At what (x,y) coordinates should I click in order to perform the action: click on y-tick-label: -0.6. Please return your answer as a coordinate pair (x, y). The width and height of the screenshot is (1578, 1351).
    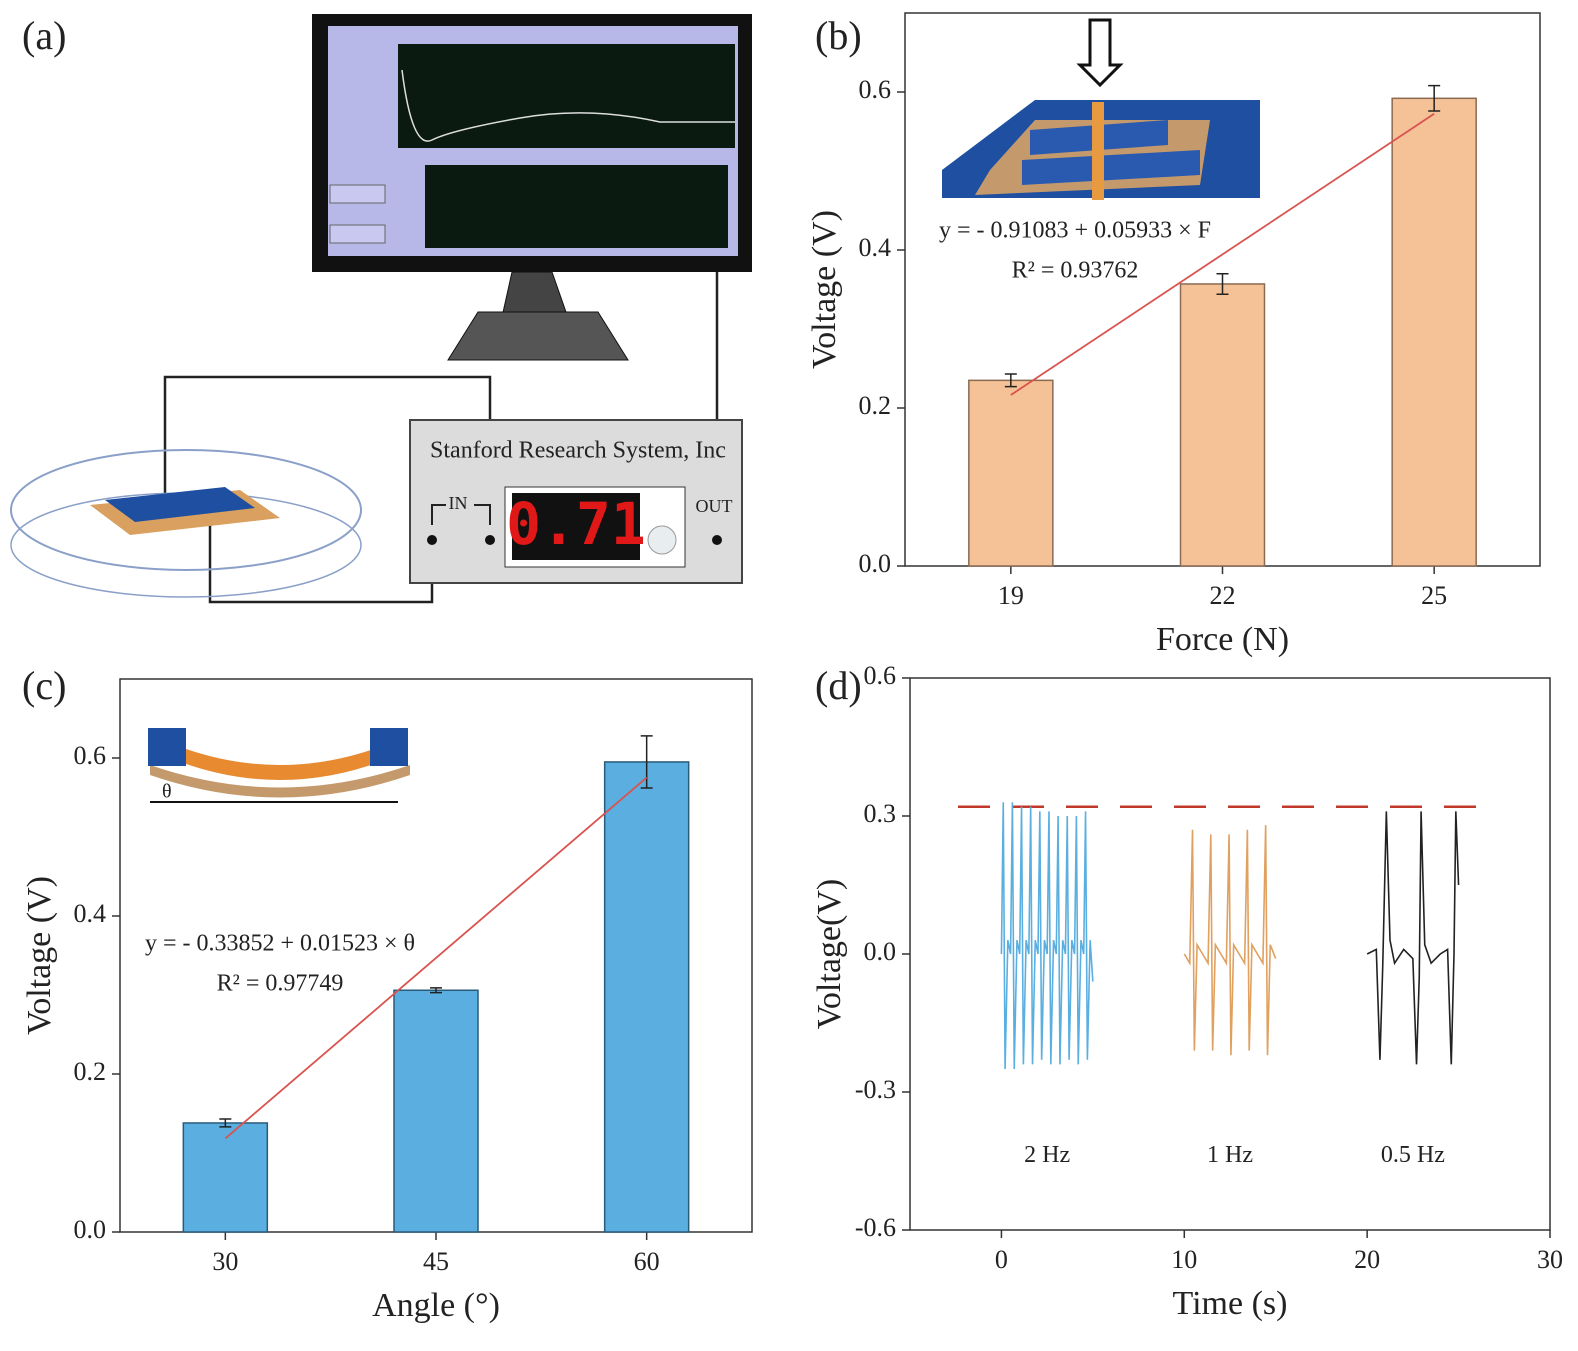
    Looking at the image, I should click on (875, 1227).